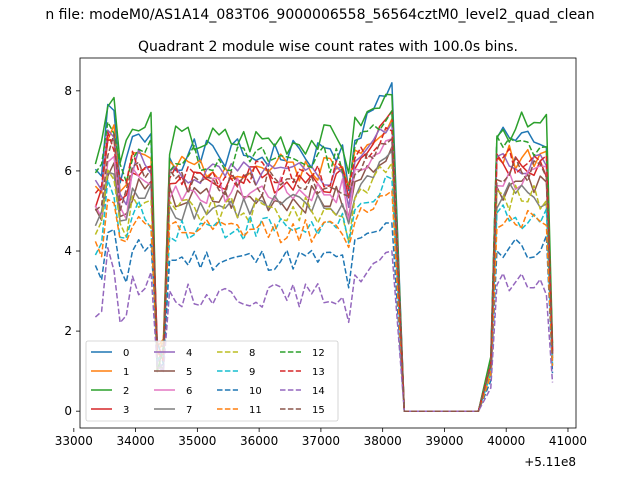  I want to click on x-tick-label: 34000, so click(135, 441).